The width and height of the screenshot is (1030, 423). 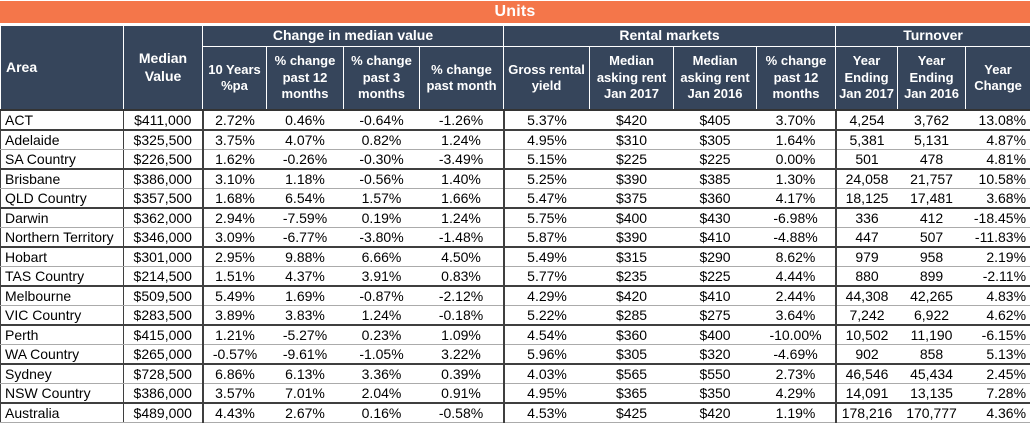 I want to click on table-cell: $320, so click(x=715, y=355).